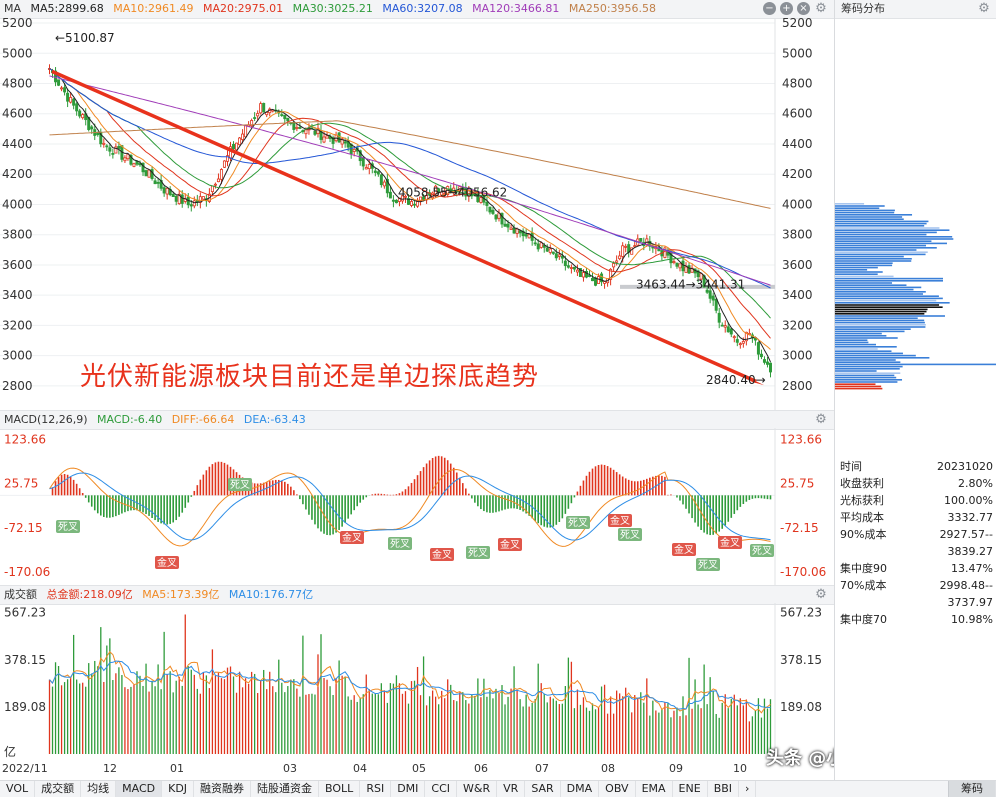 The image size is (996, 797). What do you see at coordinates (18, 789) in the screenshot?
I see `tab-vol: VOL` at bounding box center [18, 789].